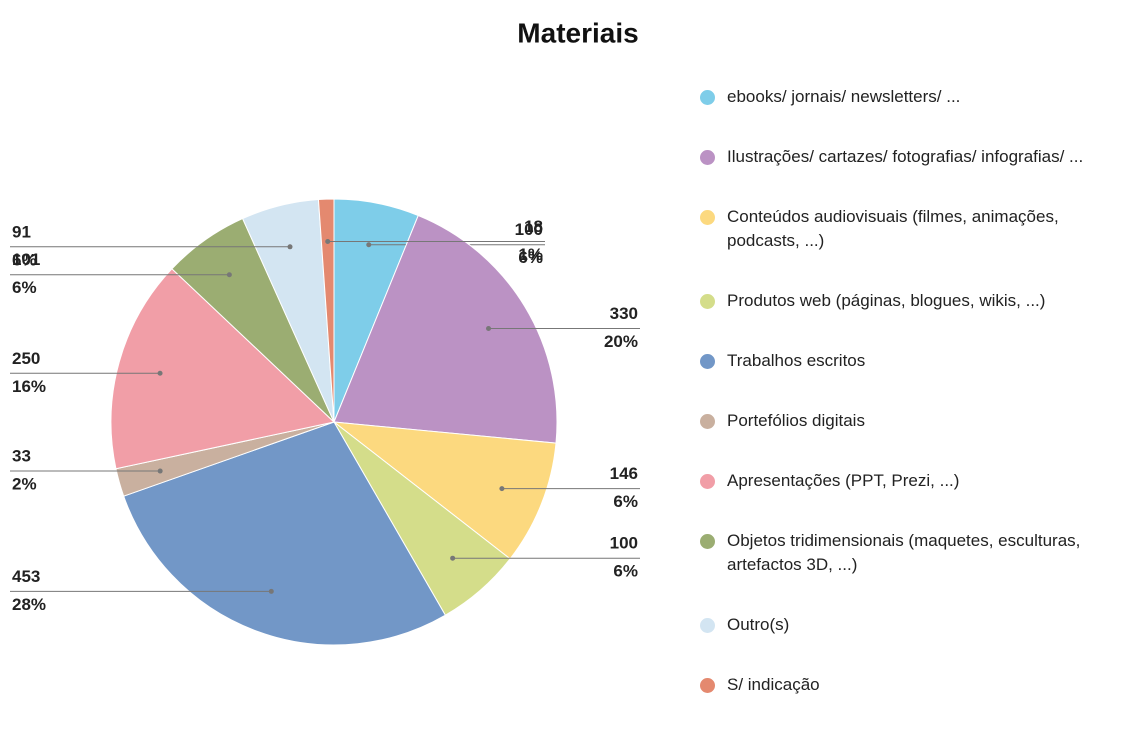  I want to click on legend-label: Outro(s), so click(758, 624).